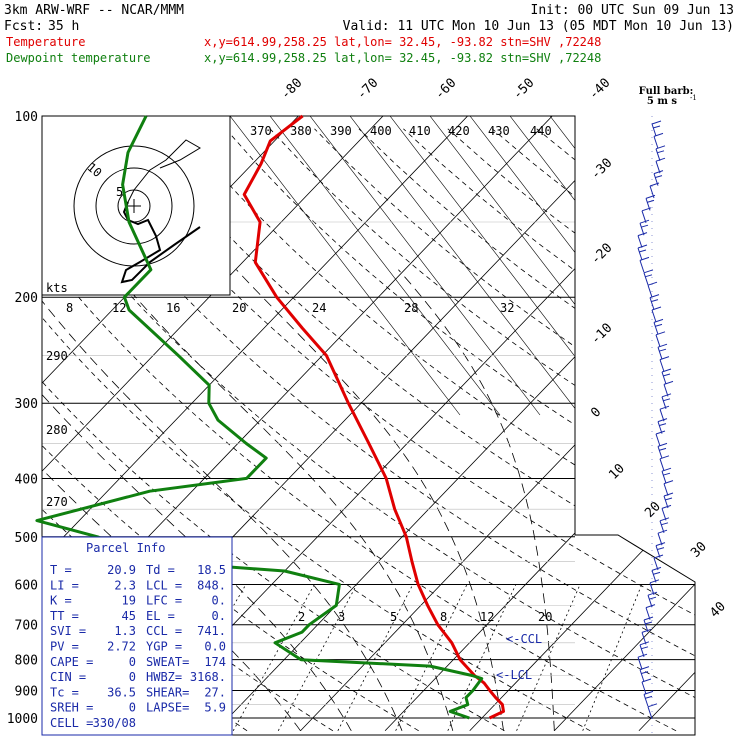 This screenshot has width=740, height=740. I want to click on parcel-info-value: 20.9, so click(121, 570).